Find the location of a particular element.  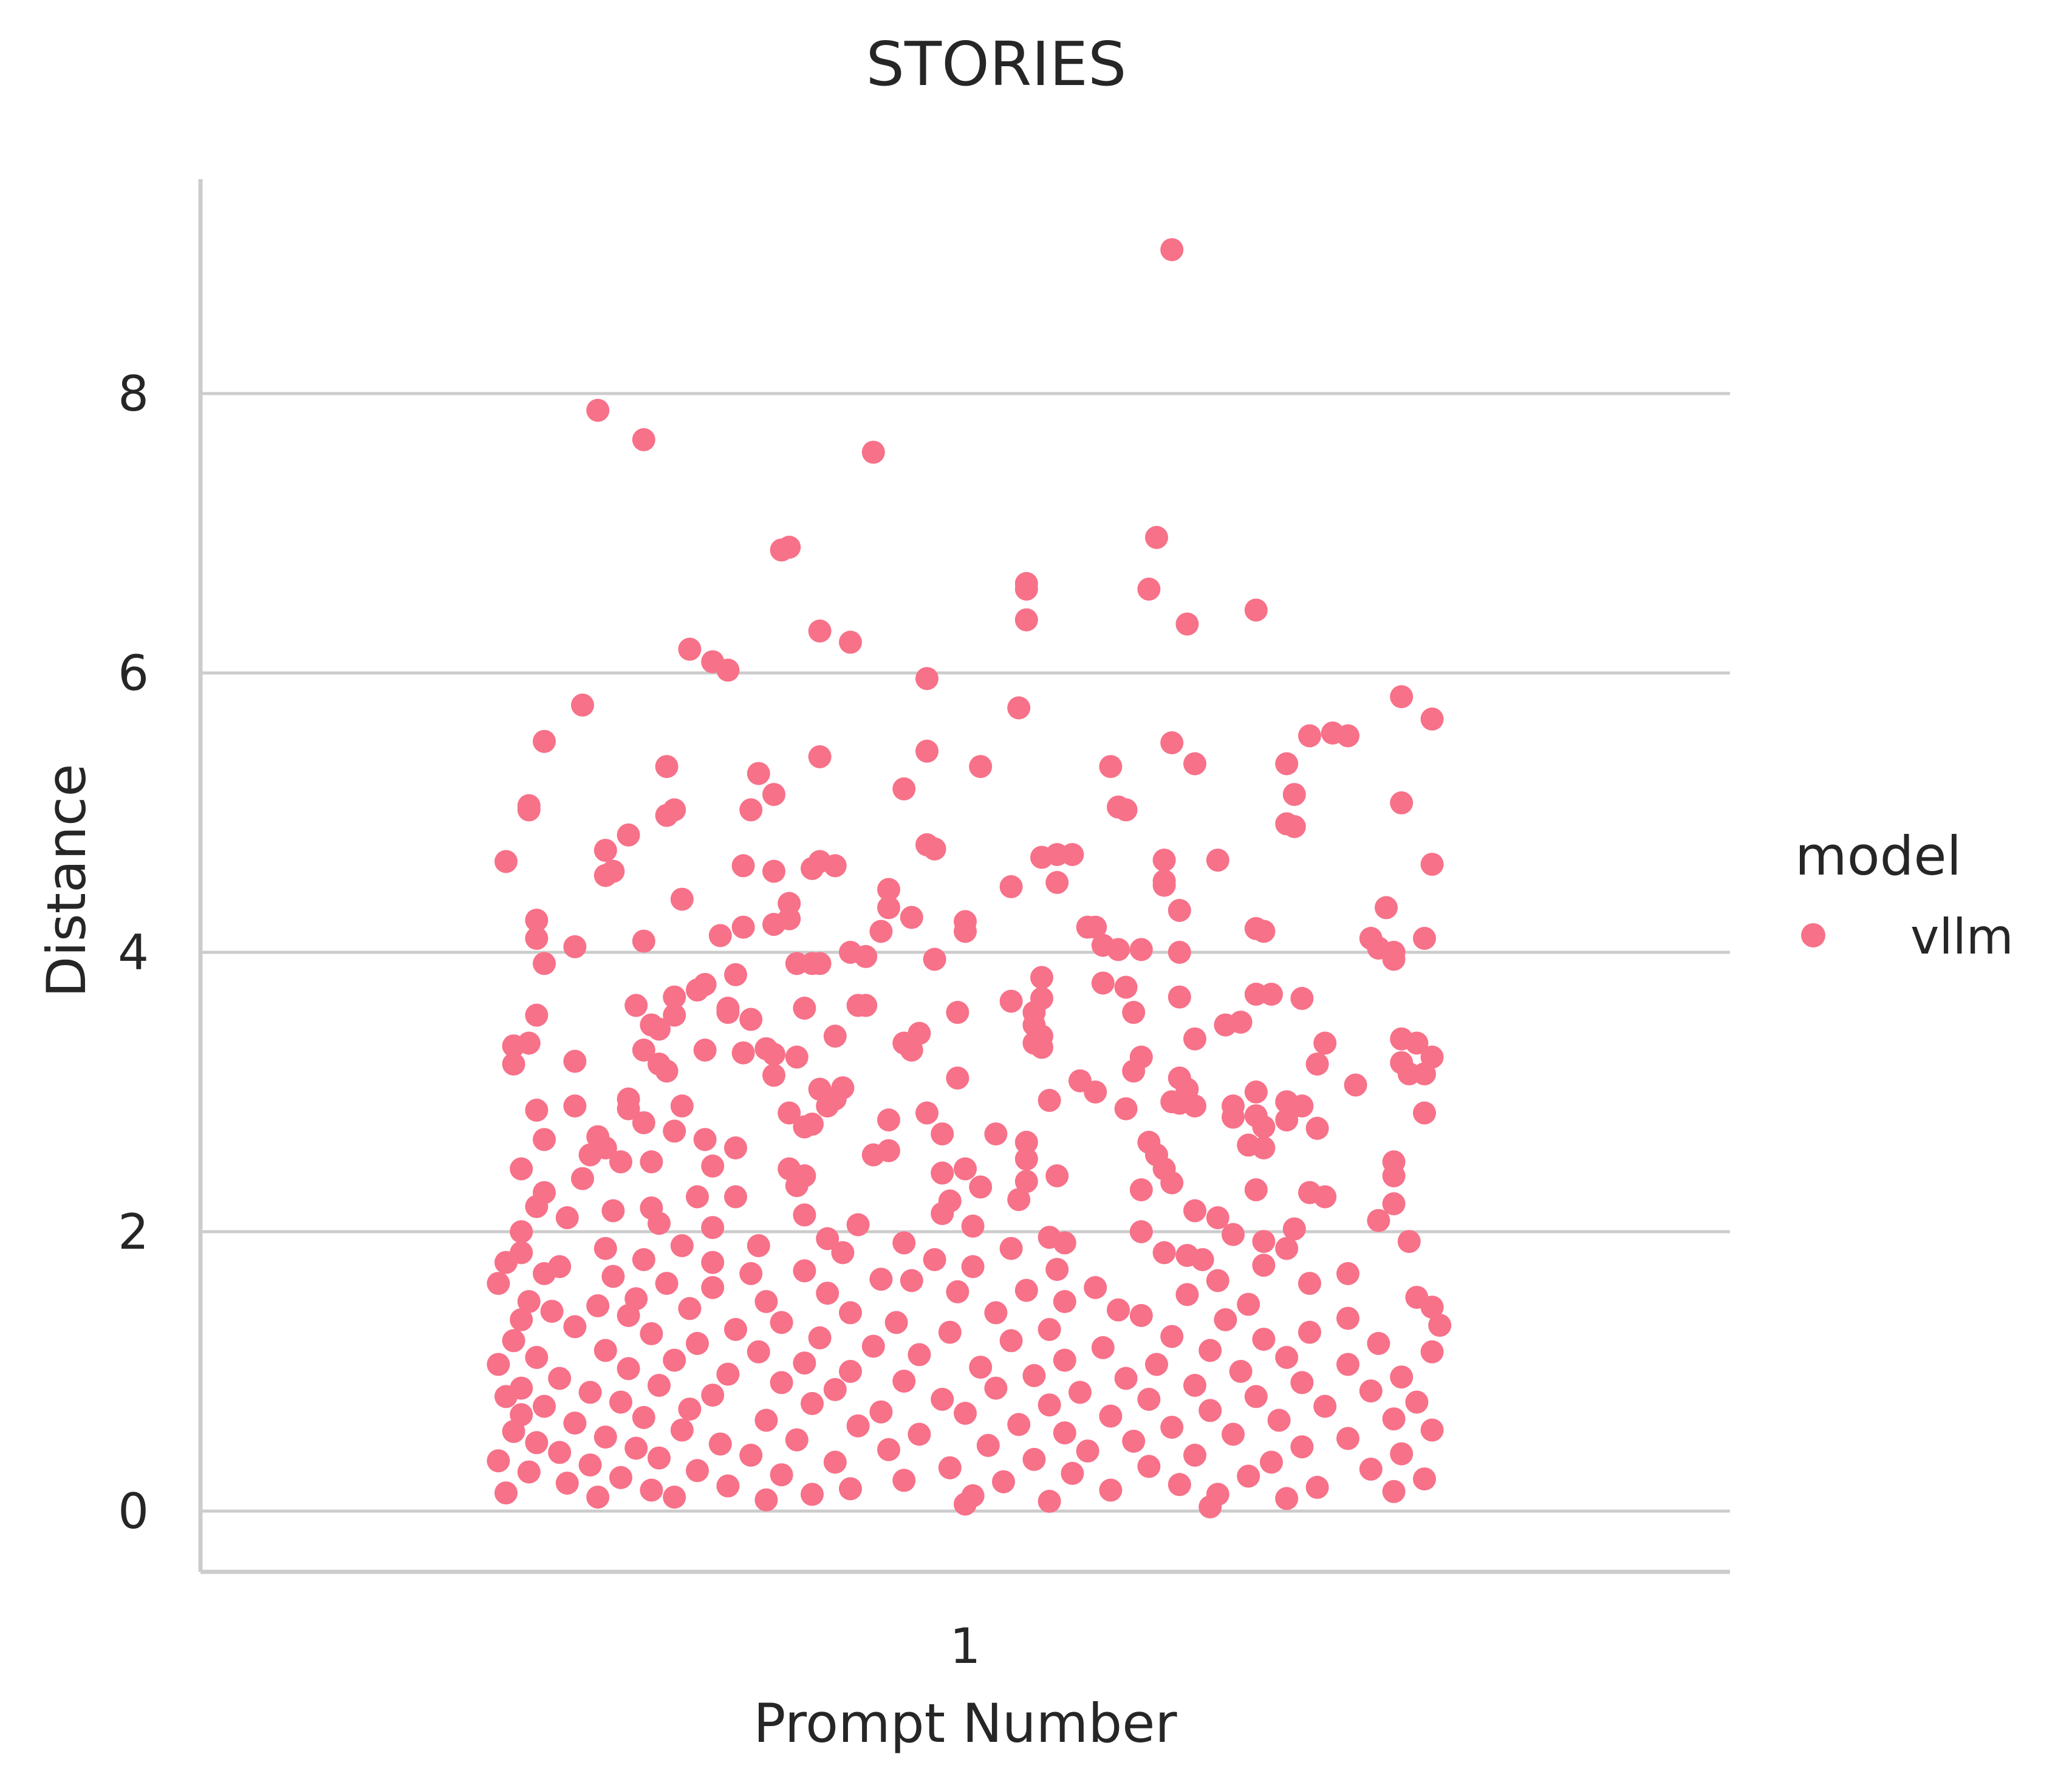

legend: model vllm is located at coordinates (1904, 895).